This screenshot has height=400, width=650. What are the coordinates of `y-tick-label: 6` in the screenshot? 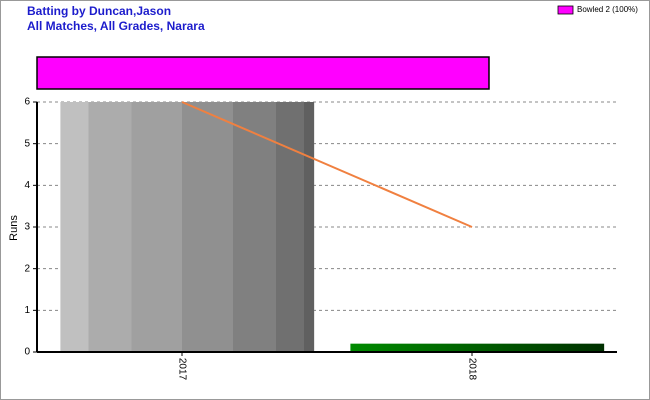 It's located at (27, 102).